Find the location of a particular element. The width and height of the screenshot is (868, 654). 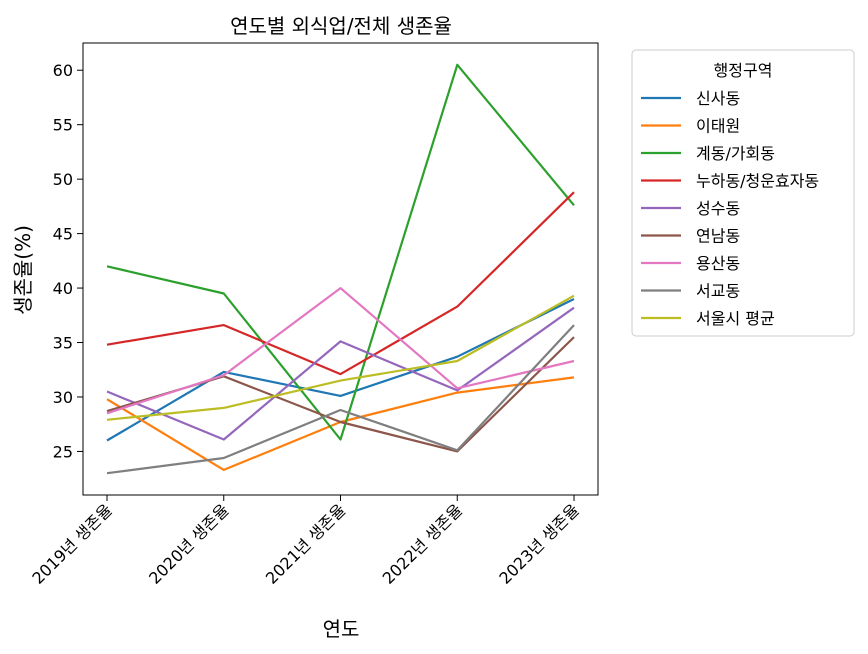

x-tick-label: 2019년 생존율 is located at coordinates (71, 543).